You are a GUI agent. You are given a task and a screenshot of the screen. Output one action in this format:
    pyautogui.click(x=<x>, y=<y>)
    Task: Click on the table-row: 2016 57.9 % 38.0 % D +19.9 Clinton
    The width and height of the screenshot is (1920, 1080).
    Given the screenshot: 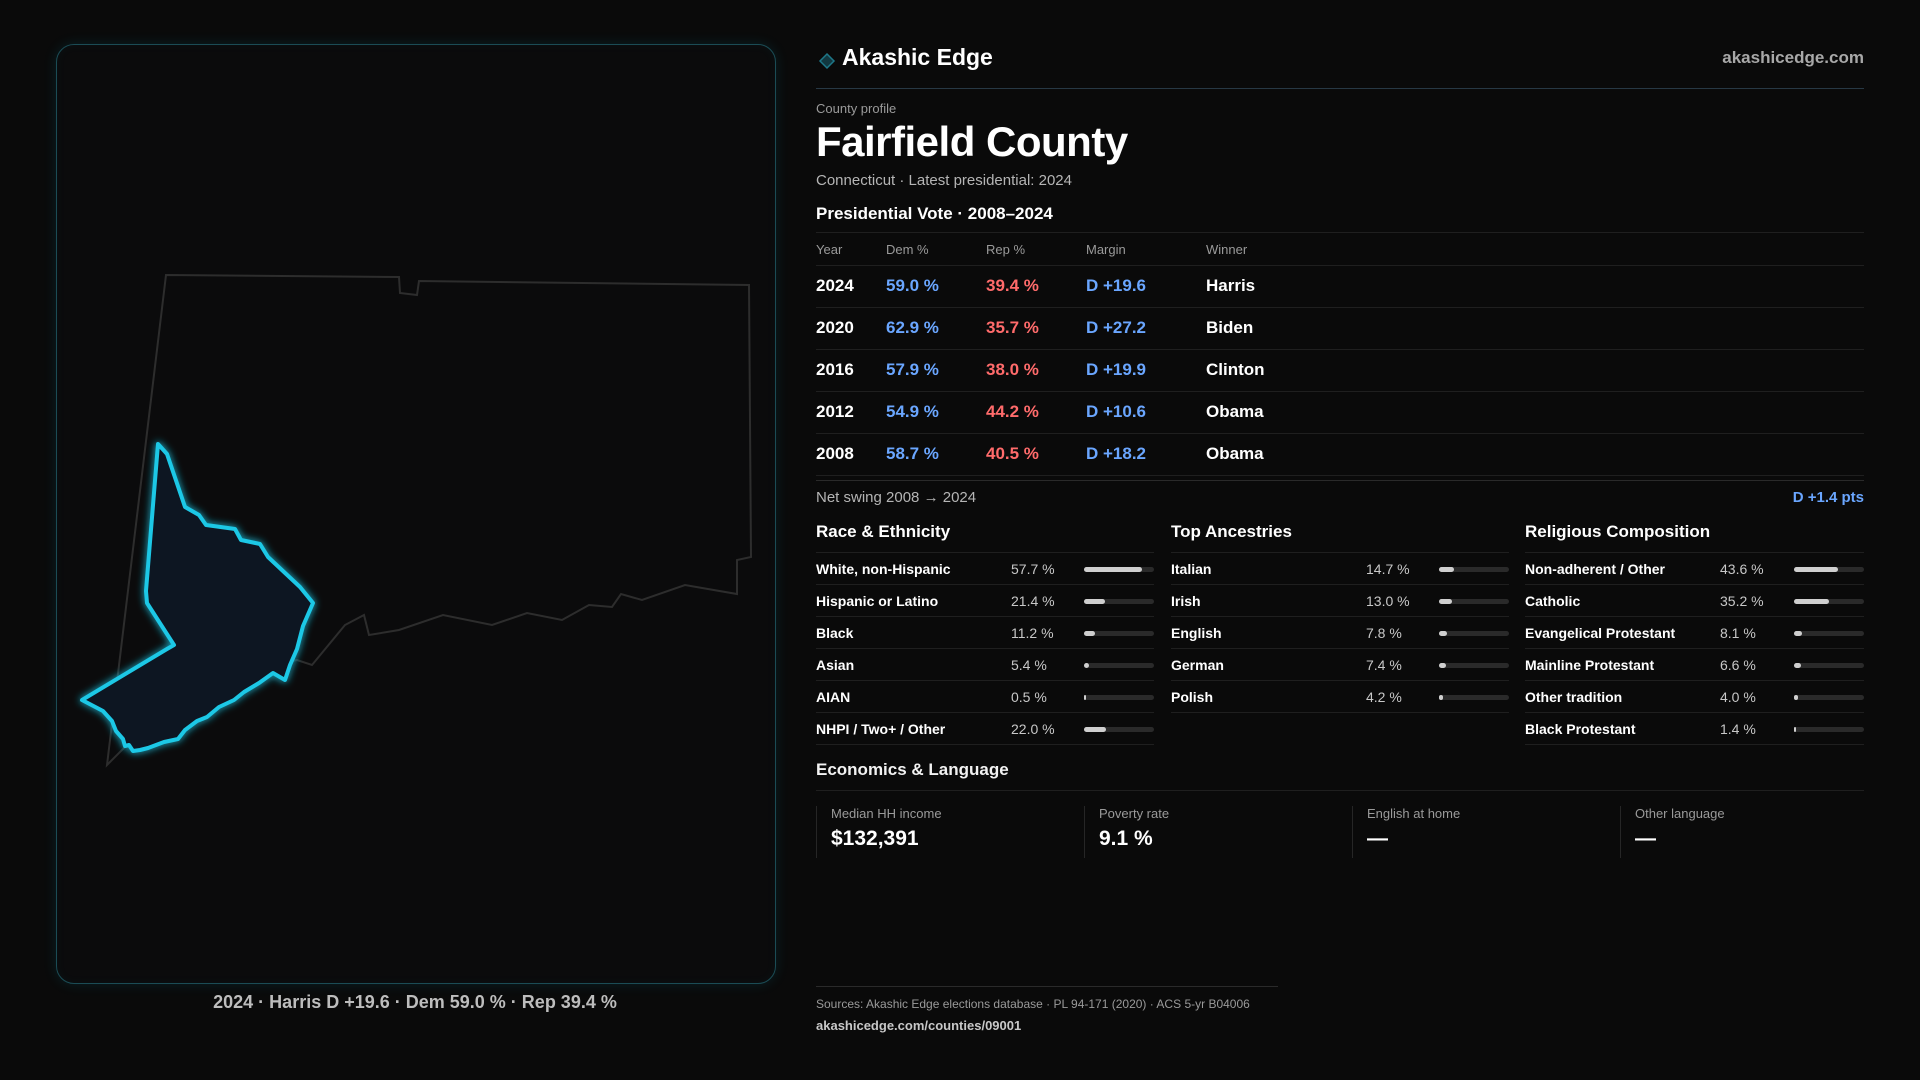 What is the action you would take?
    pyautogui.click(x=1340, y=371)
    